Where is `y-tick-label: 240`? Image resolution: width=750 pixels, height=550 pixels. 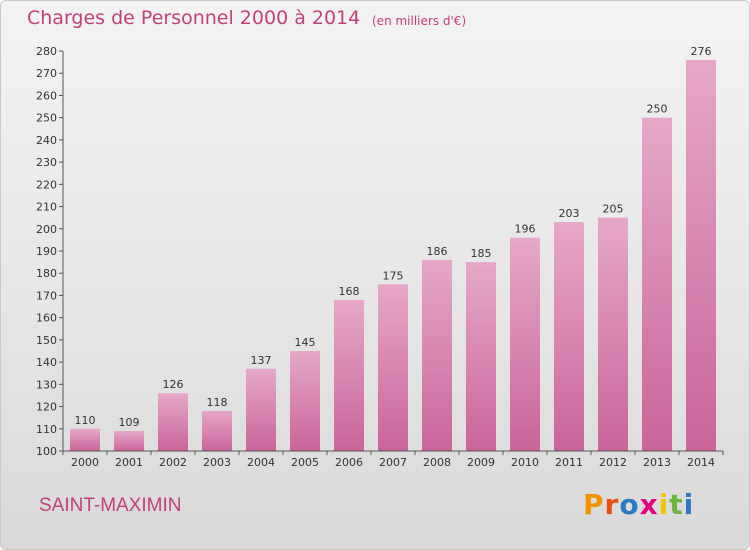
y-tick-label: 240 is located at coordinates (46, 140).